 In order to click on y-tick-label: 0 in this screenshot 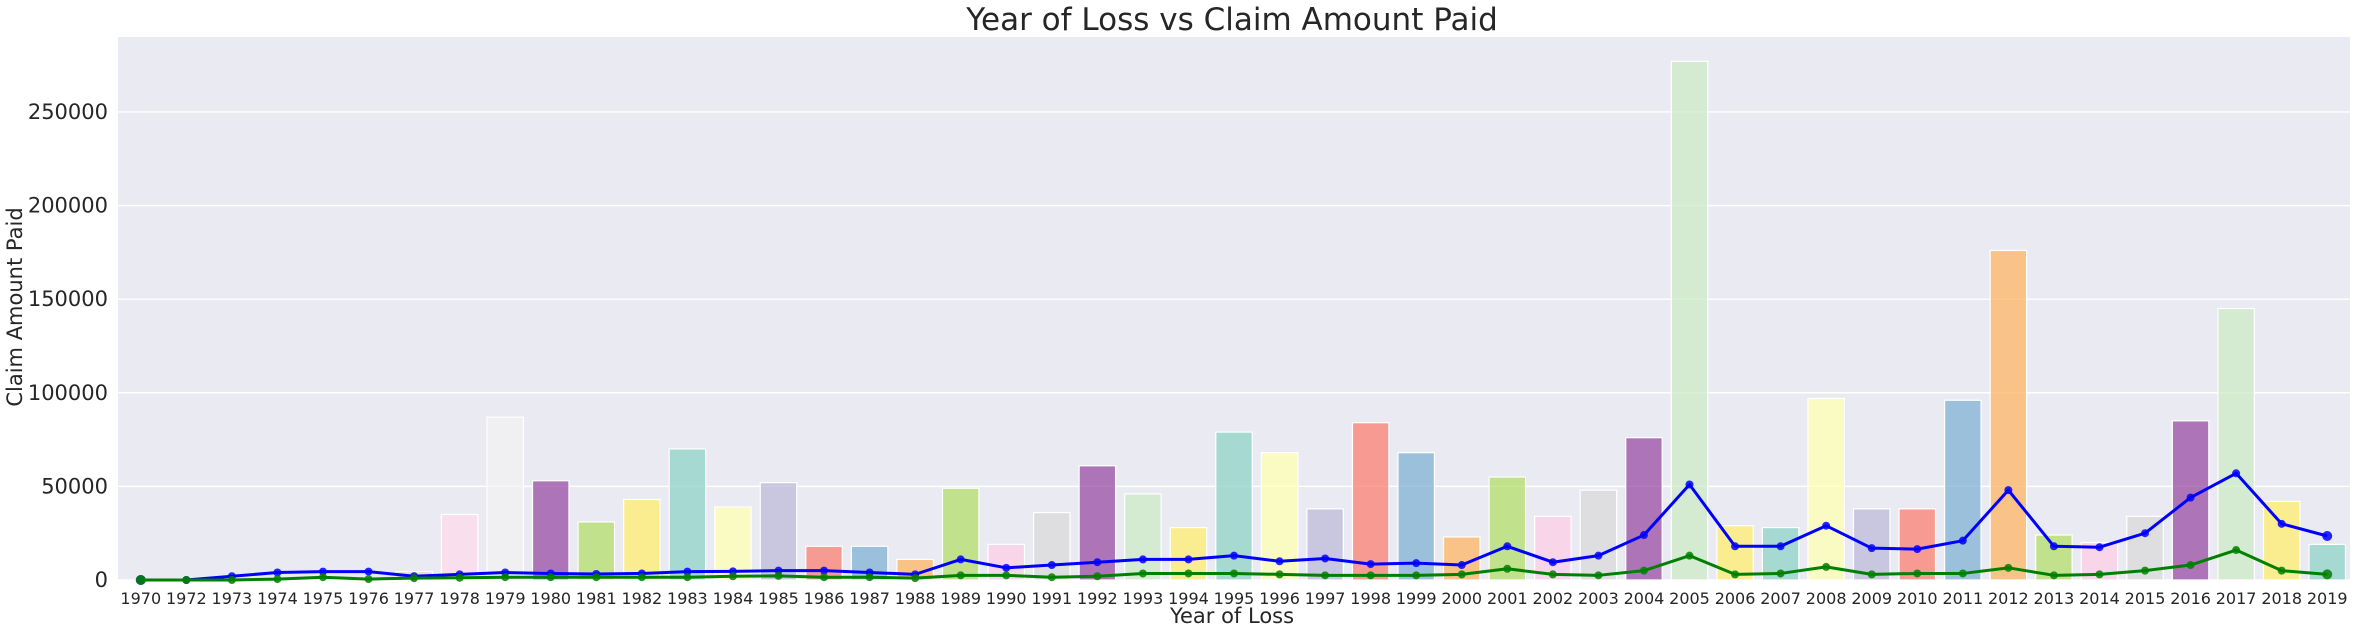, I will do `click(101, 580)`.